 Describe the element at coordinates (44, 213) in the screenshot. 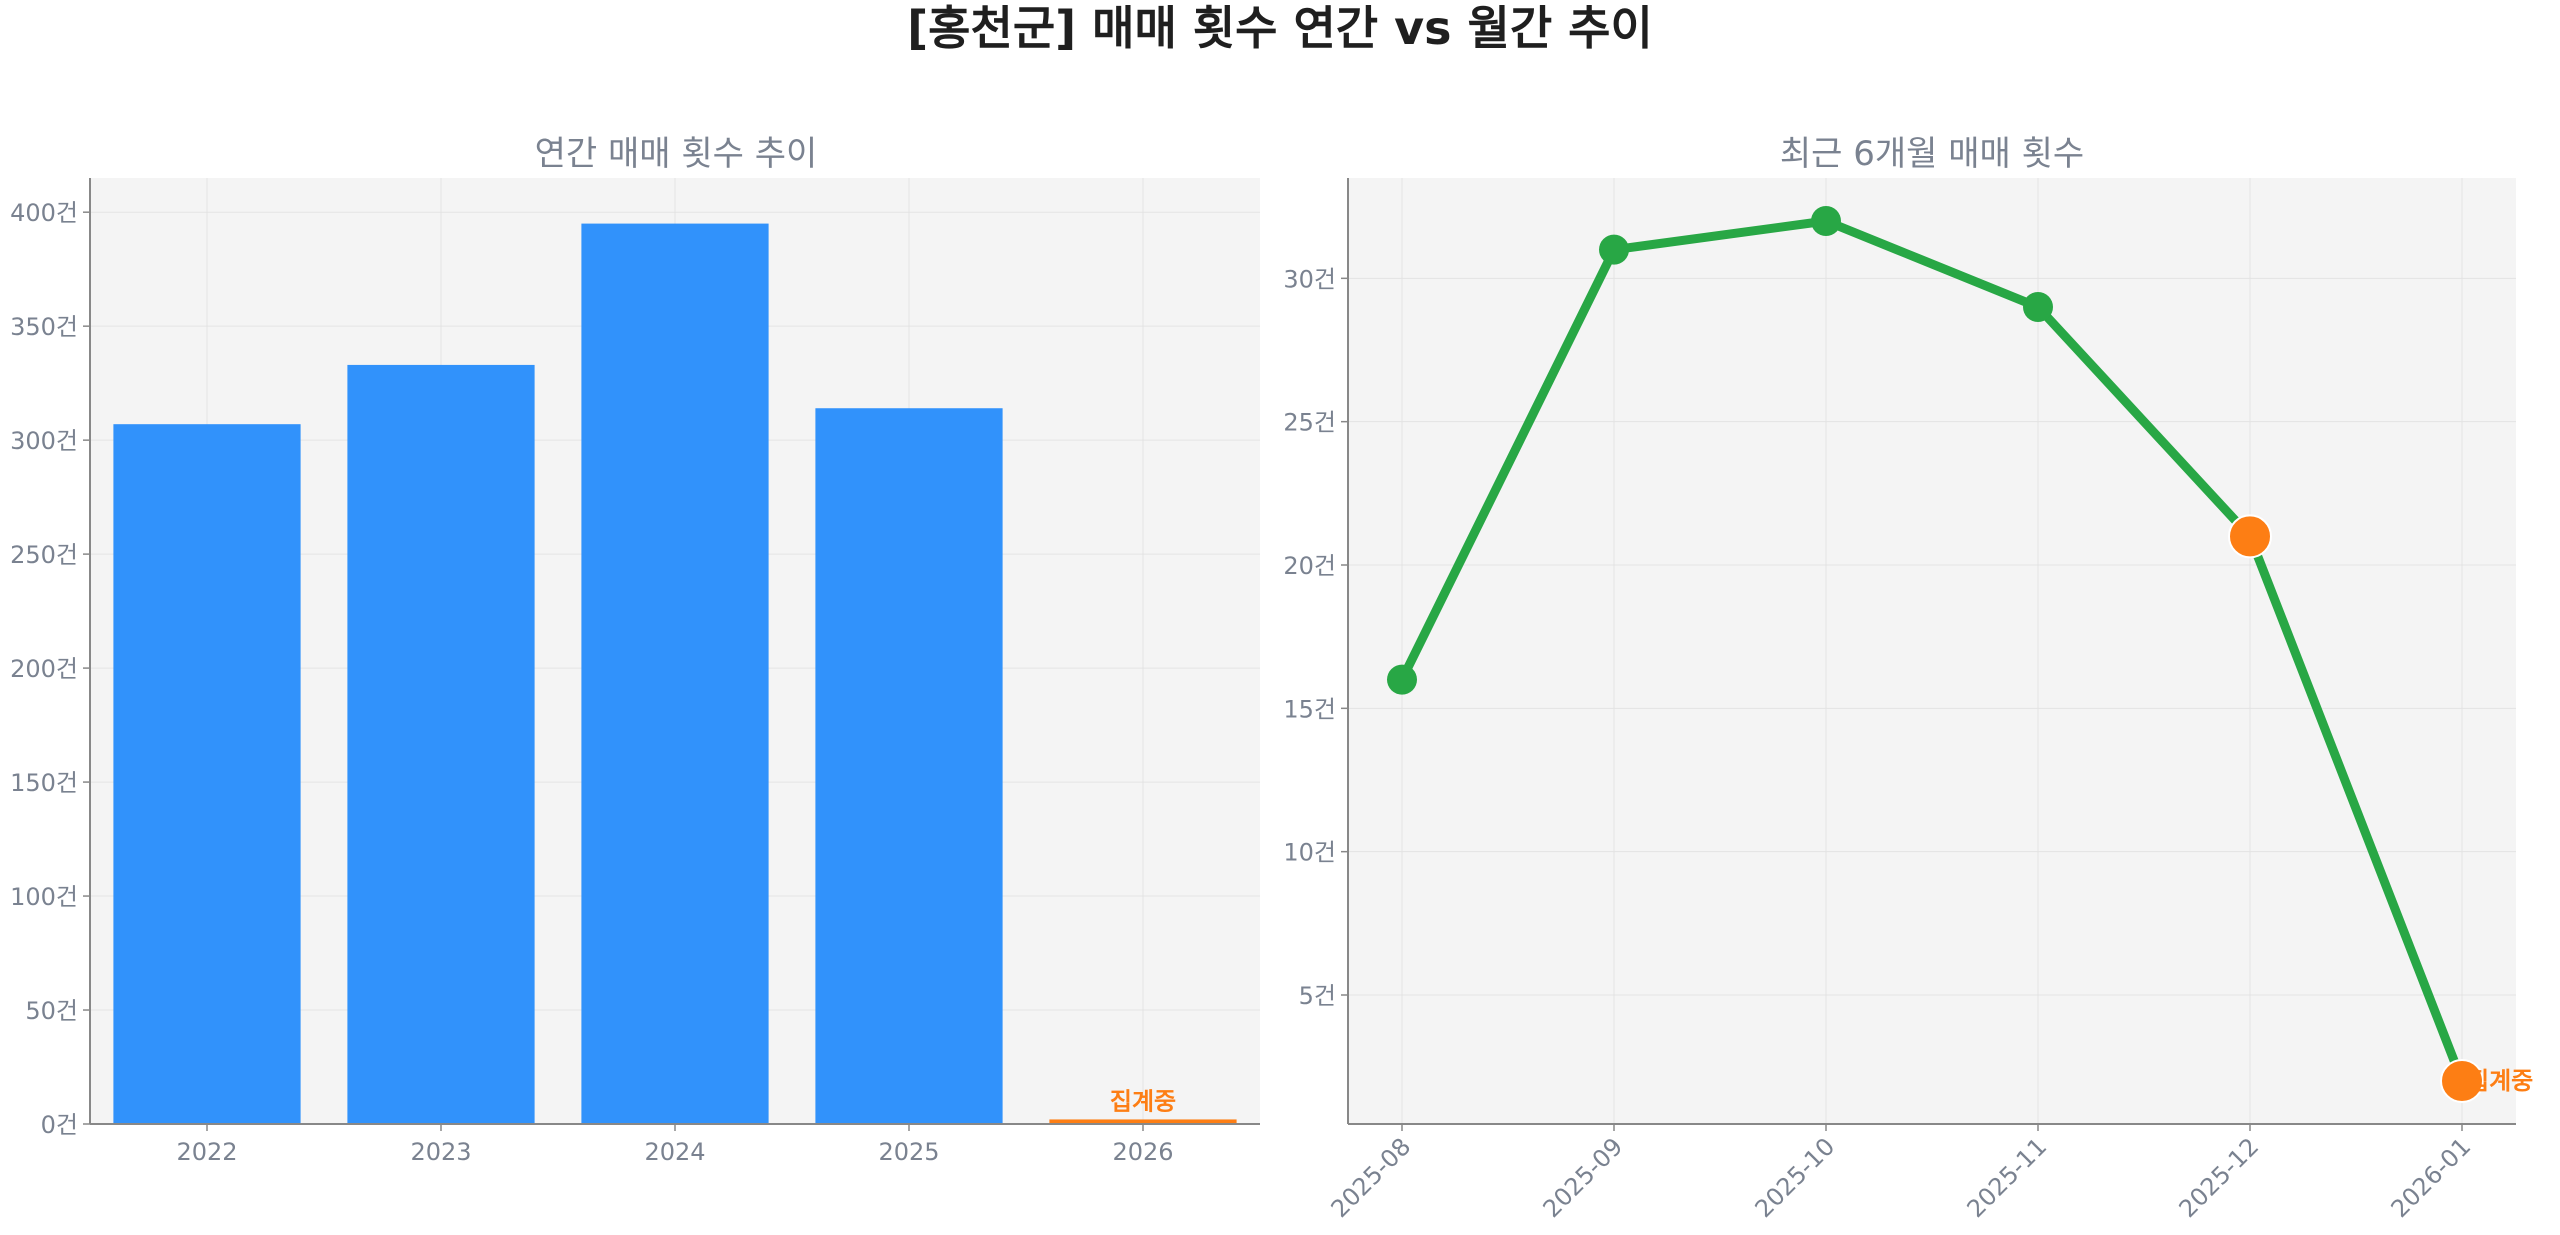

I see `y-tick-label: 400건` at that location.